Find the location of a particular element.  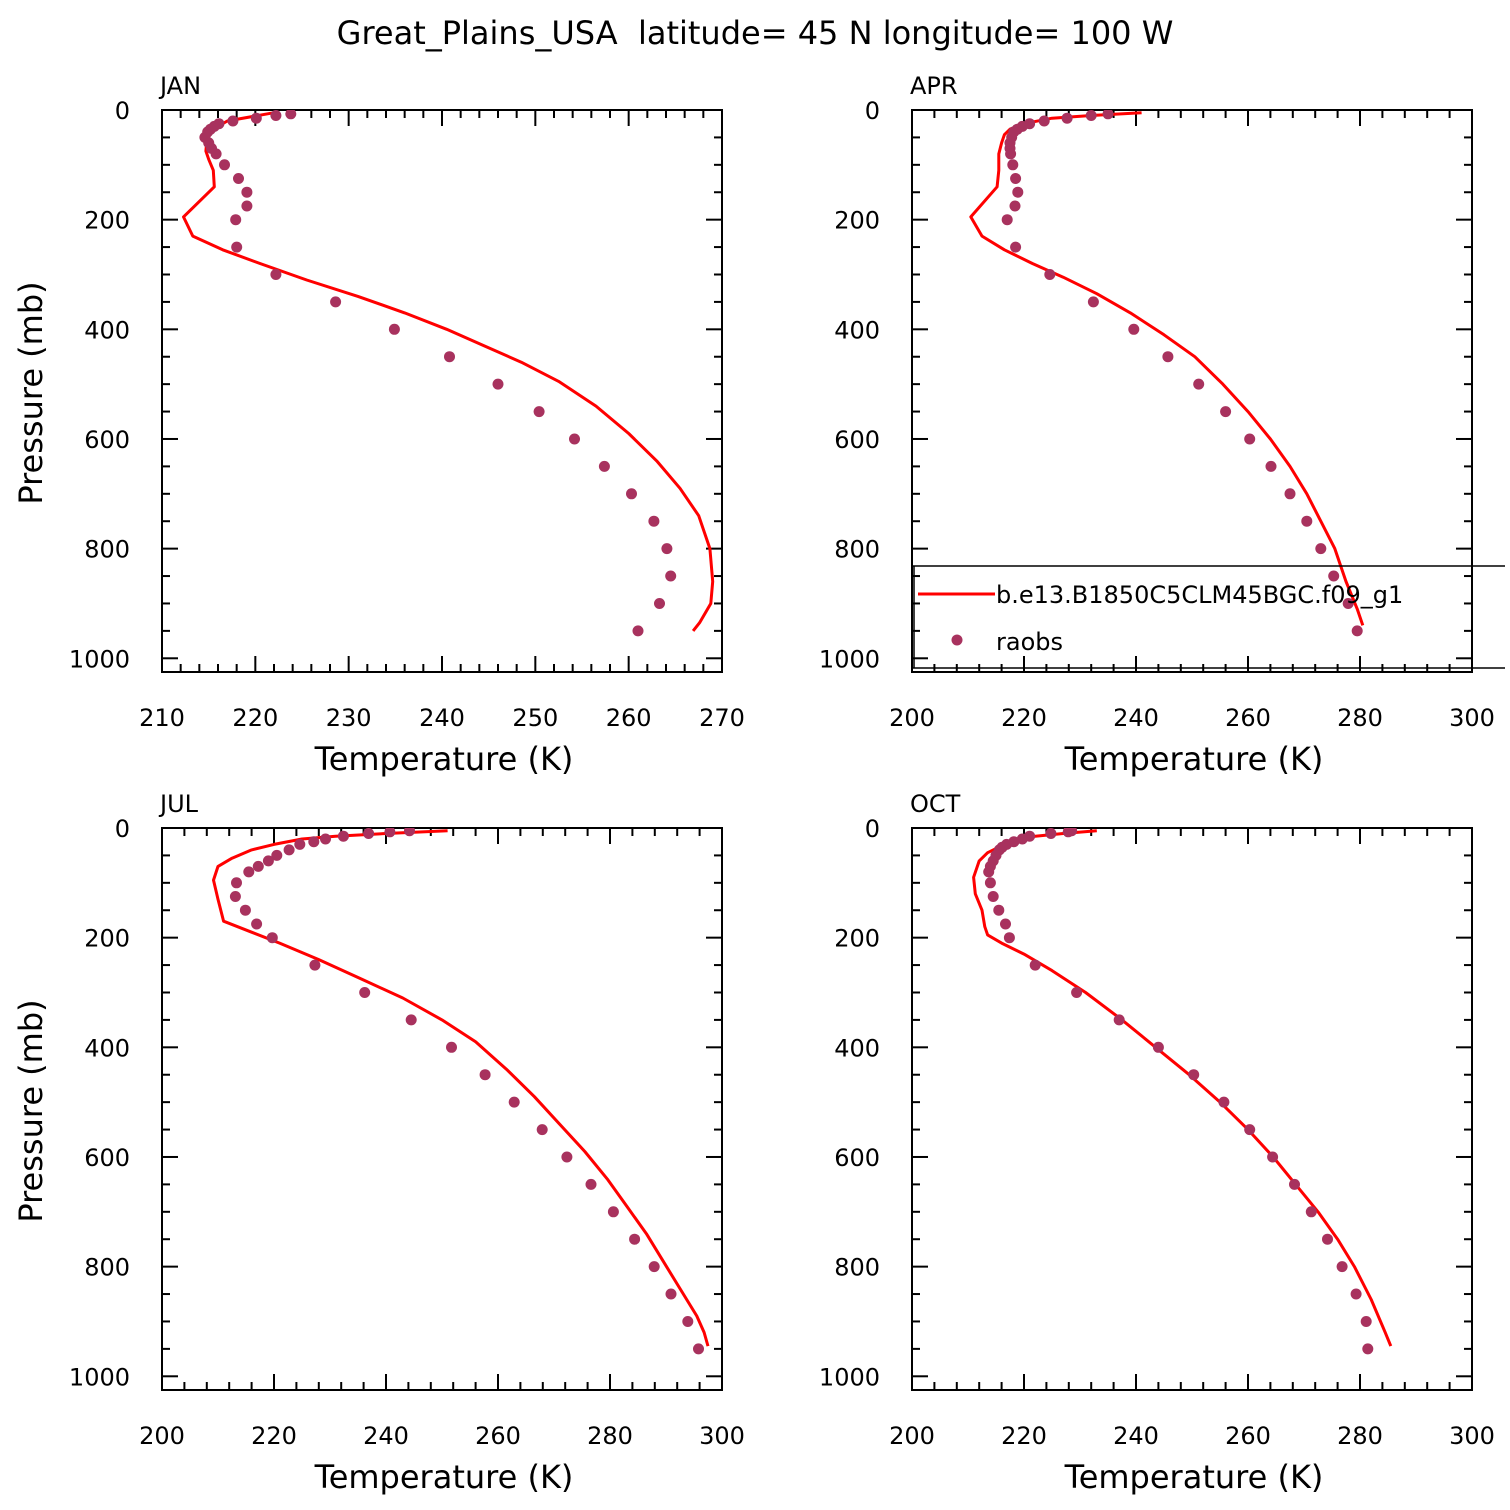

x-tick-label: 210 is located at coordinates (162, 718).